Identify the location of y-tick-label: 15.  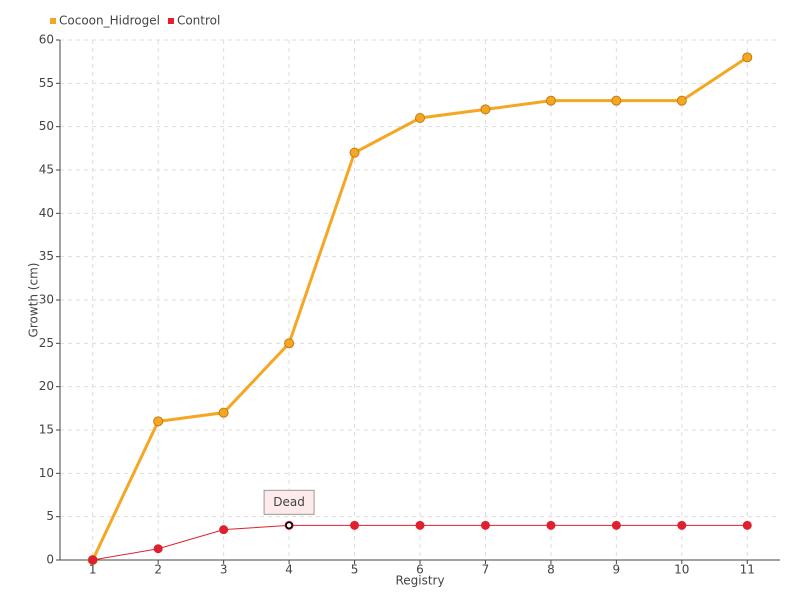
(46, 430).